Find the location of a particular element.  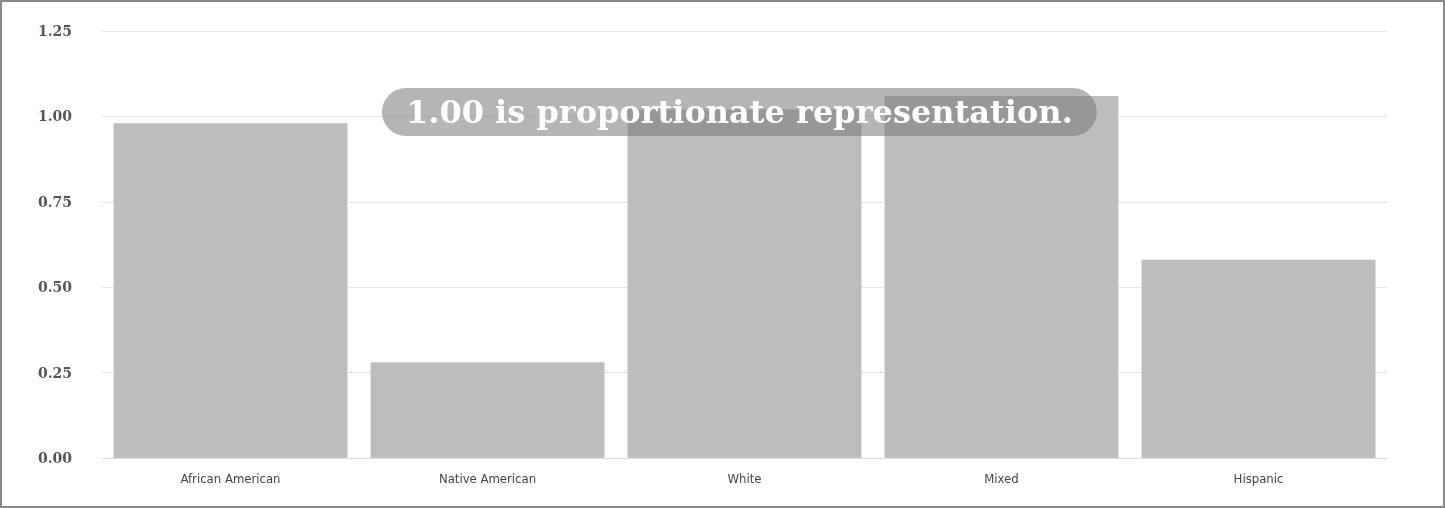

x-tick-label: Hispanic is located at coordinates (1258, 478).